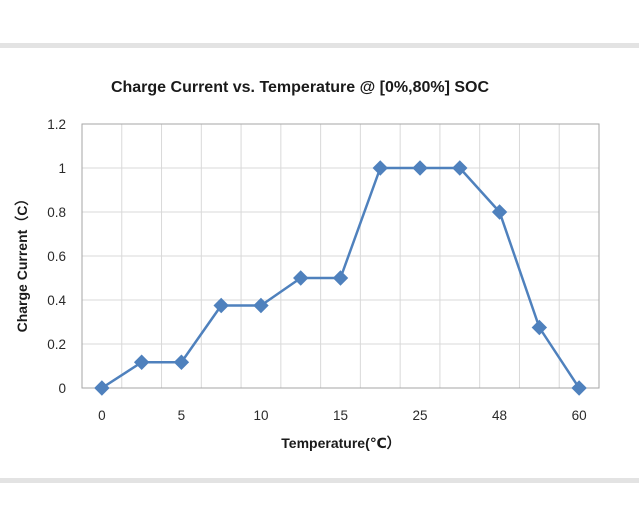 The image size is (639, 531). Describe the element at coordinates (56, 344) in the screenshot. I see `y-tick-label: 0.2` at that location.